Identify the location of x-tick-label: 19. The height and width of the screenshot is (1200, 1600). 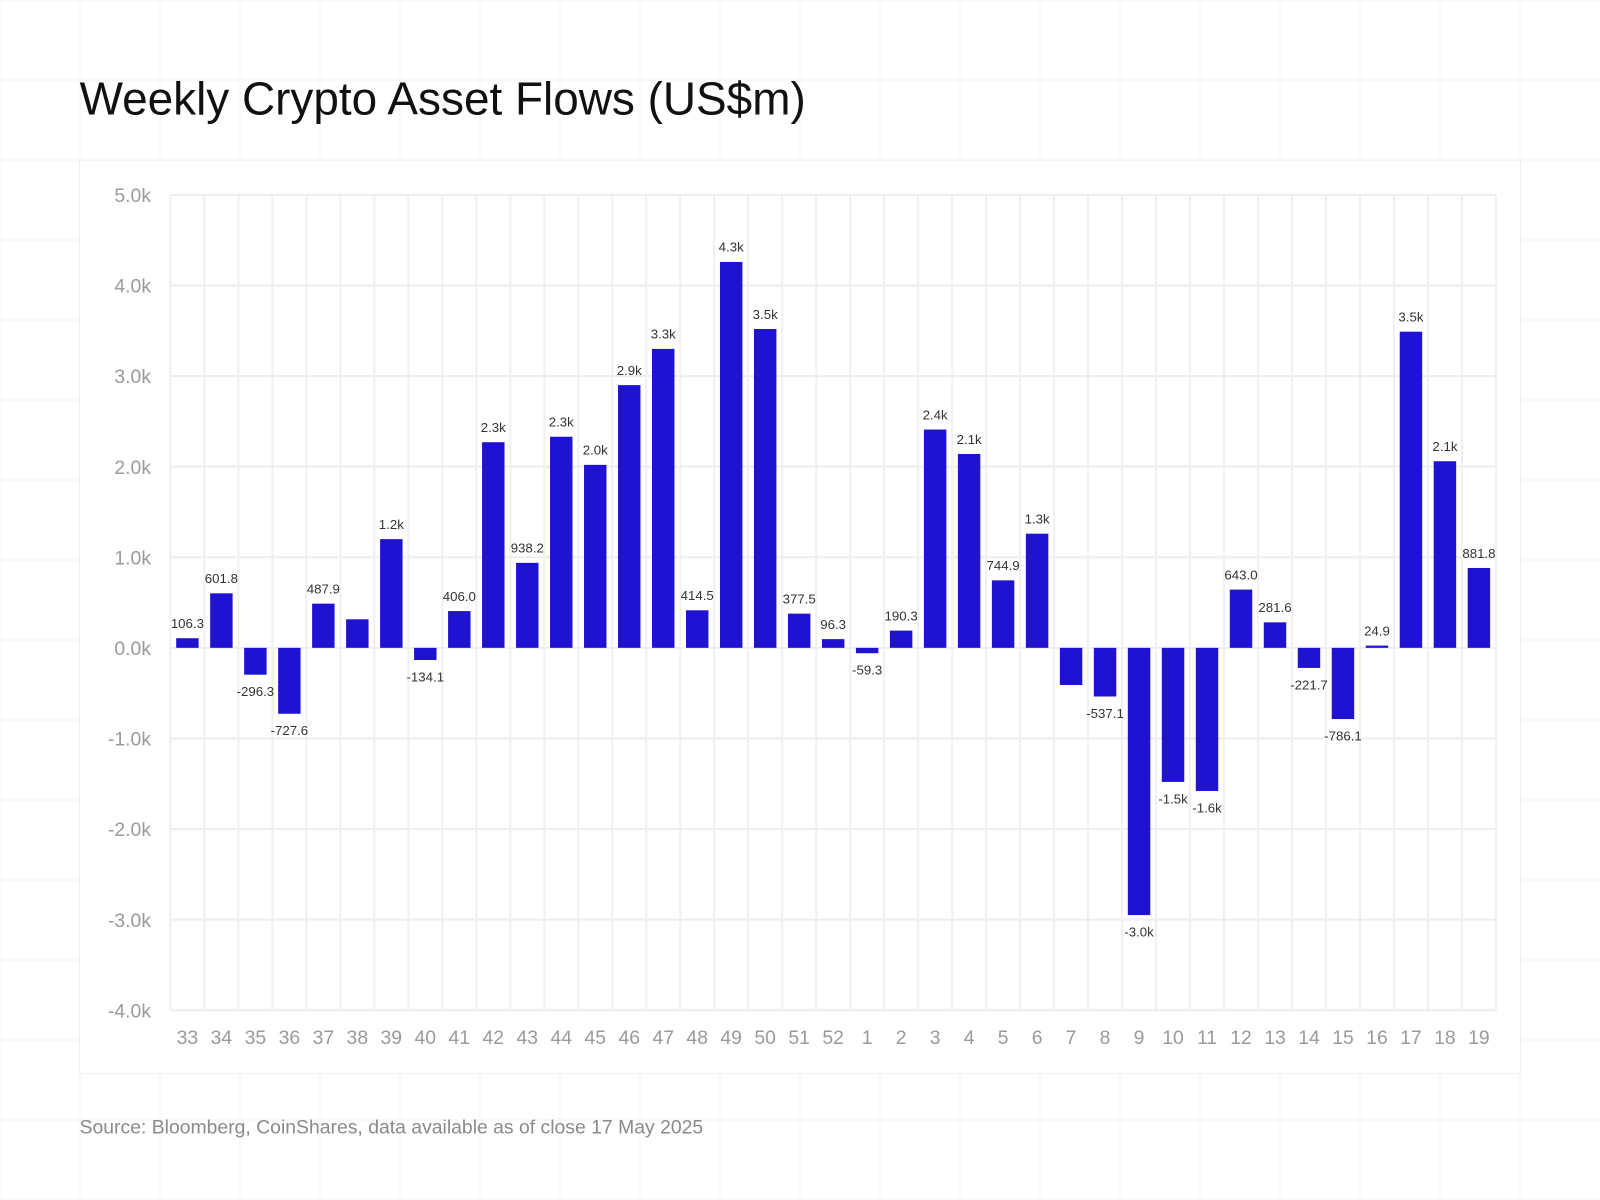
(1479, 1038).